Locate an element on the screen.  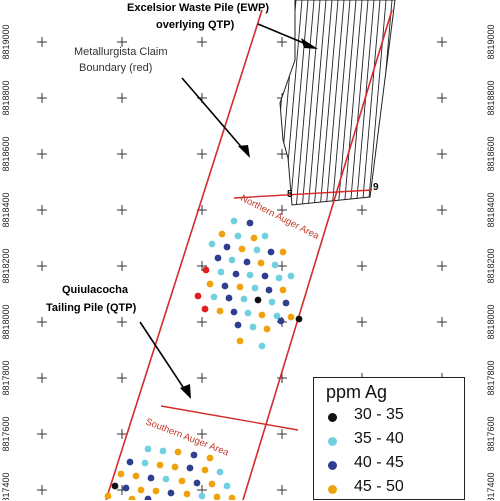
tailing-label-line1: Quiulacocha is located at coordinates (95, 290).